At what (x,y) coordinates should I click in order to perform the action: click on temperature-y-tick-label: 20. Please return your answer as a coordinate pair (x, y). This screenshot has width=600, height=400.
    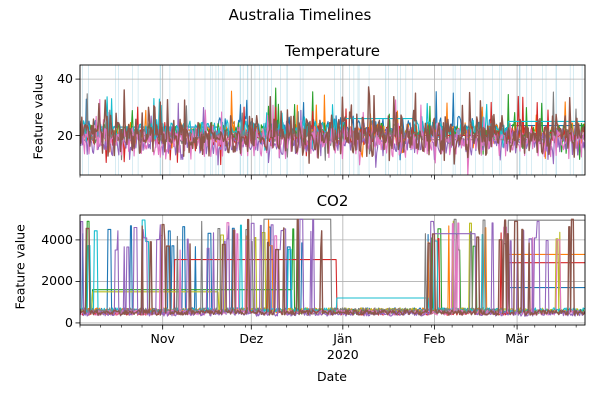
    Looking at the image, I should click on (65, 135).